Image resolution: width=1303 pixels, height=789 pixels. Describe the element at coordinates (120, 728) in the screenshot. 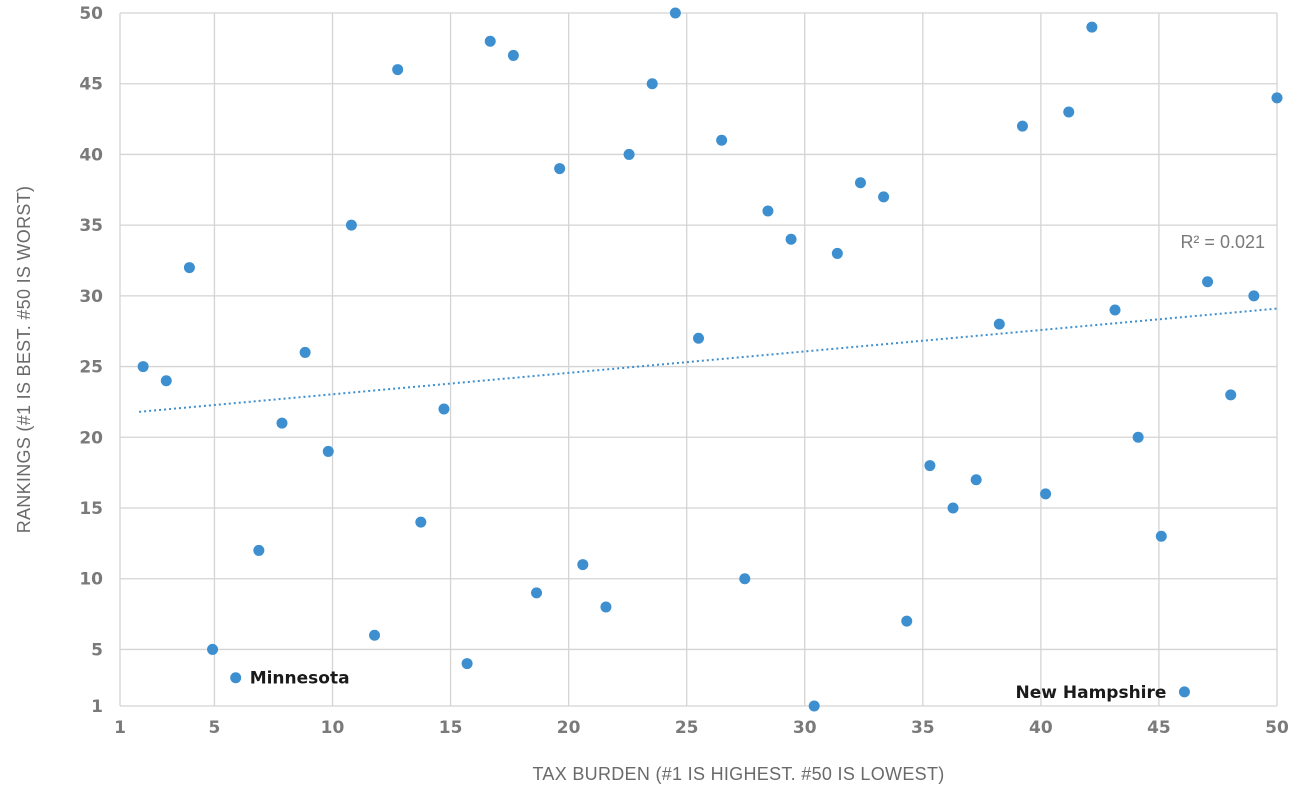

I see `x-tick-label: 1` at that location.